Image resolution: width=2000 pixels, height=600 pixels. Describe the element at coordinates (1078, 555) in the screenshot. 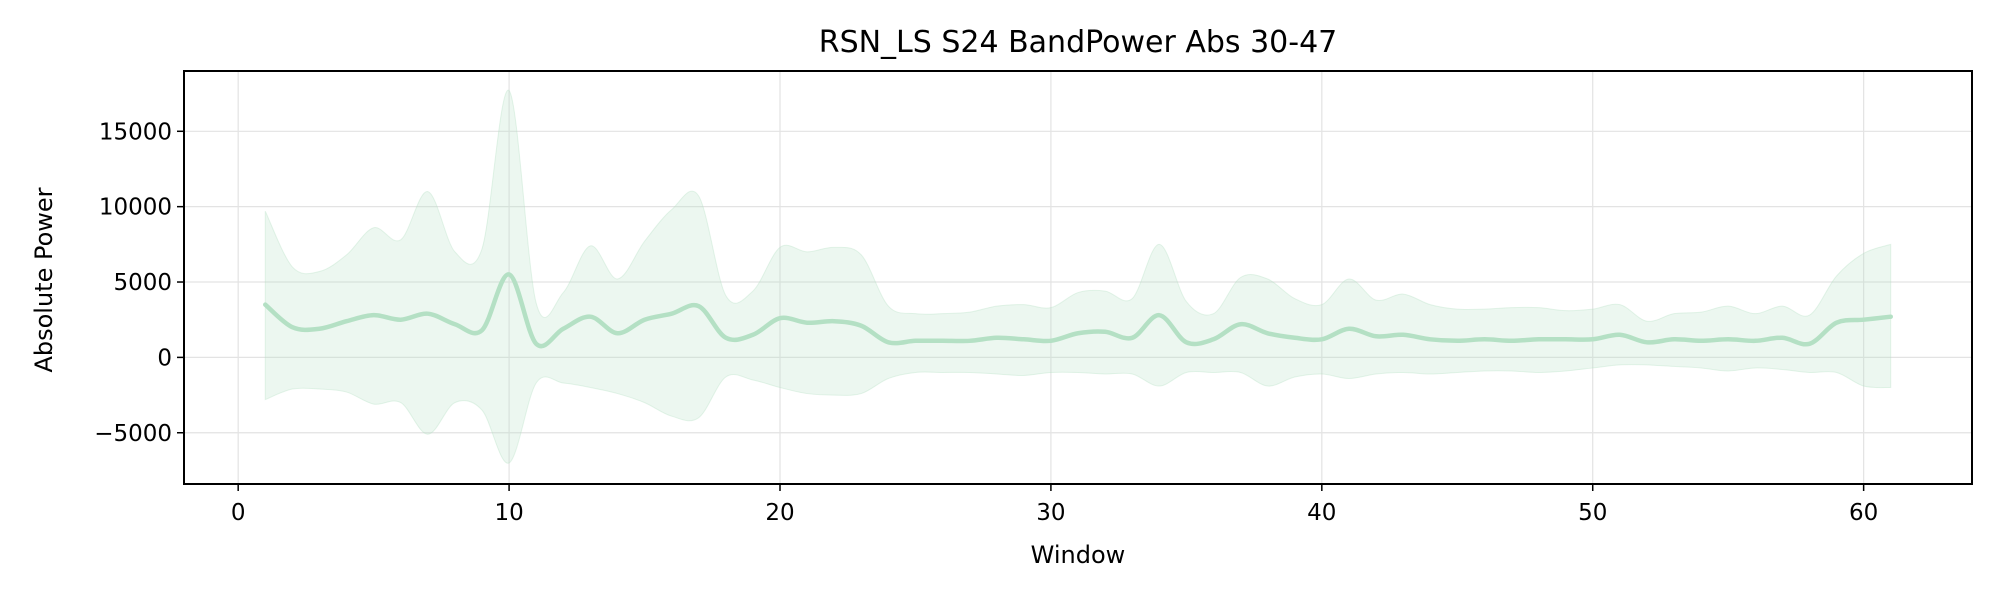

I see `x-axis-label: Window` at that location.